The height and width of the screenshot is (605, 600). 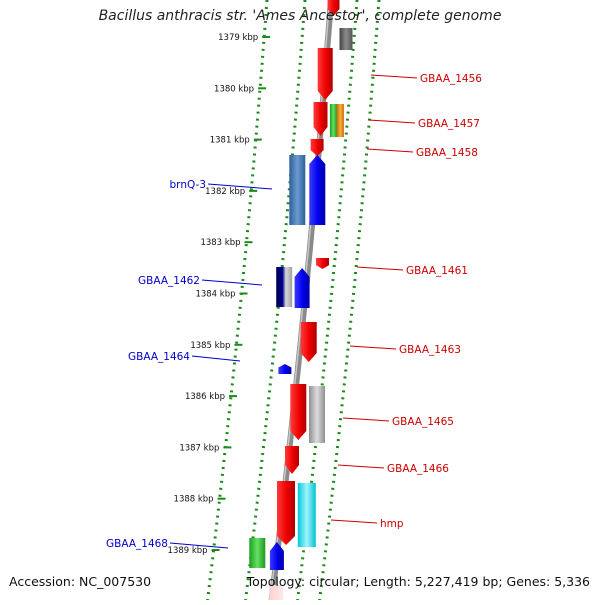 What do you see at coordinates (437, 271) in the screenshot?
I see `reverse-gene-label: GBAA_1461` at bounding box center [437, 271].